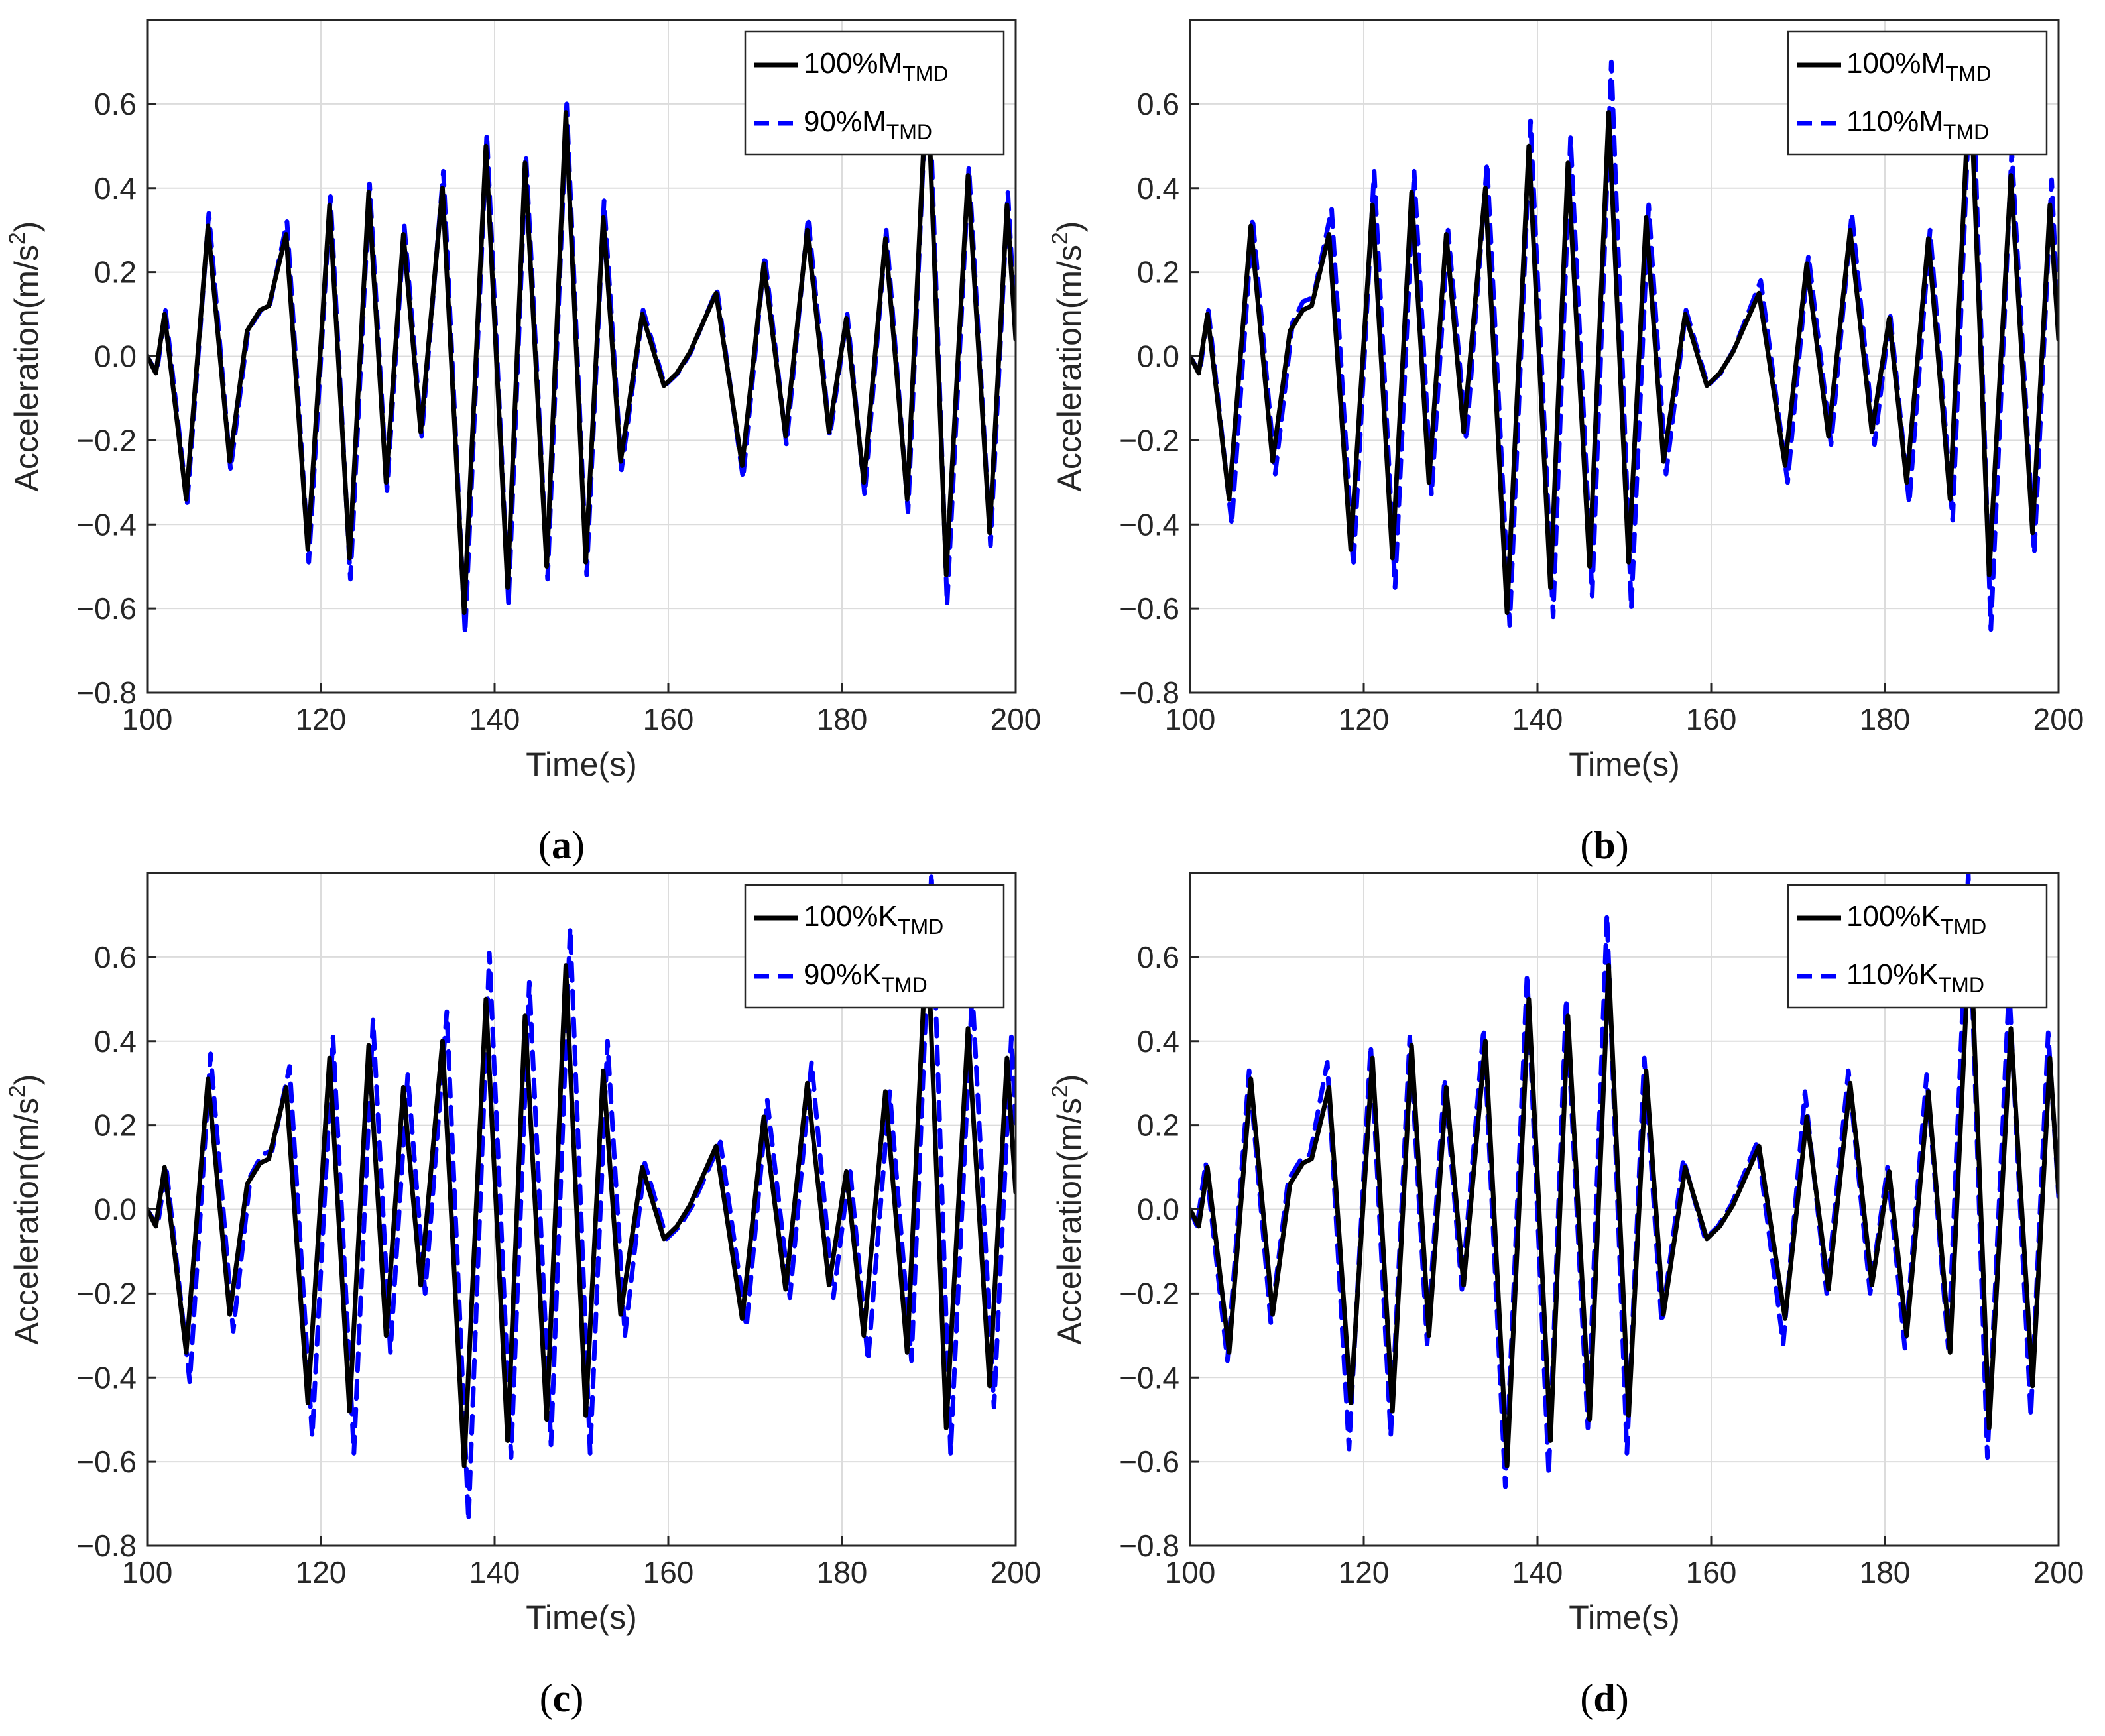  Describe the element at coordinates (1604, 845) in the screenshot. I see `caption-b: (b)` at that location.